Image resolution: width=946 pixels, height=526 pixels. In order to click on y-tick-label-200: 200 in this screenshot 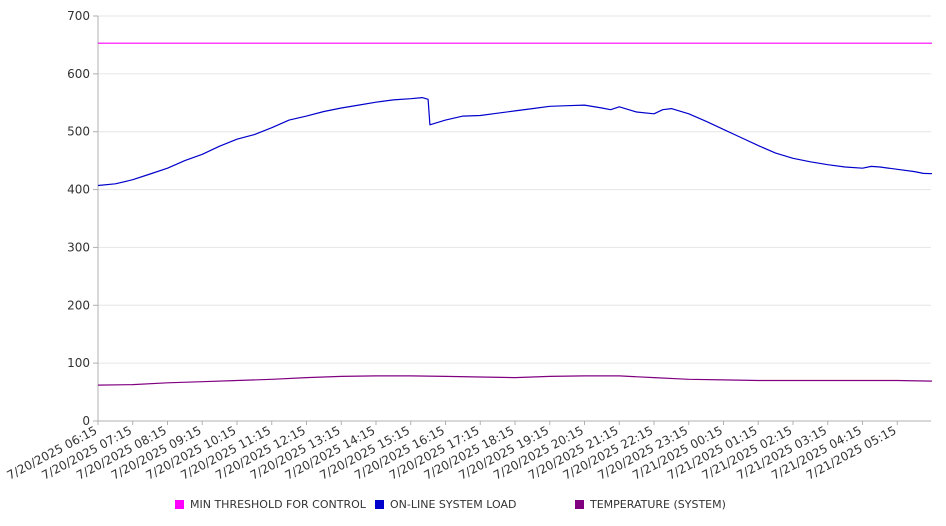, I will do `click(78, 305)`.